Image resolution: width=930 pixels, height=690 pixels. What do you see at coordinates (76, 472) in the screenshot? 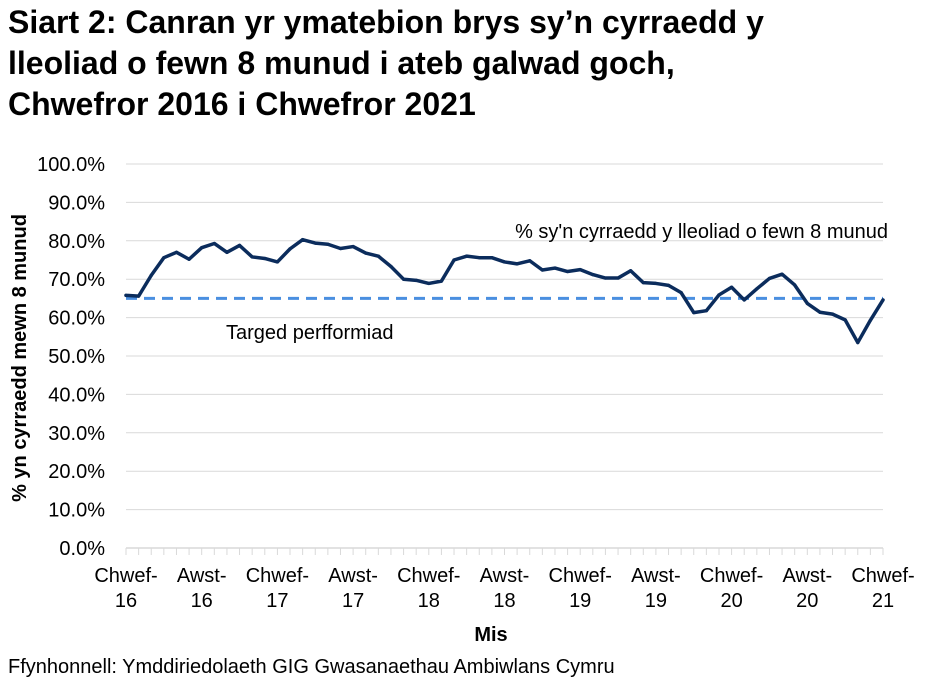
I see `y-tick-label: 20.0%` at bounding box center [76, 472].